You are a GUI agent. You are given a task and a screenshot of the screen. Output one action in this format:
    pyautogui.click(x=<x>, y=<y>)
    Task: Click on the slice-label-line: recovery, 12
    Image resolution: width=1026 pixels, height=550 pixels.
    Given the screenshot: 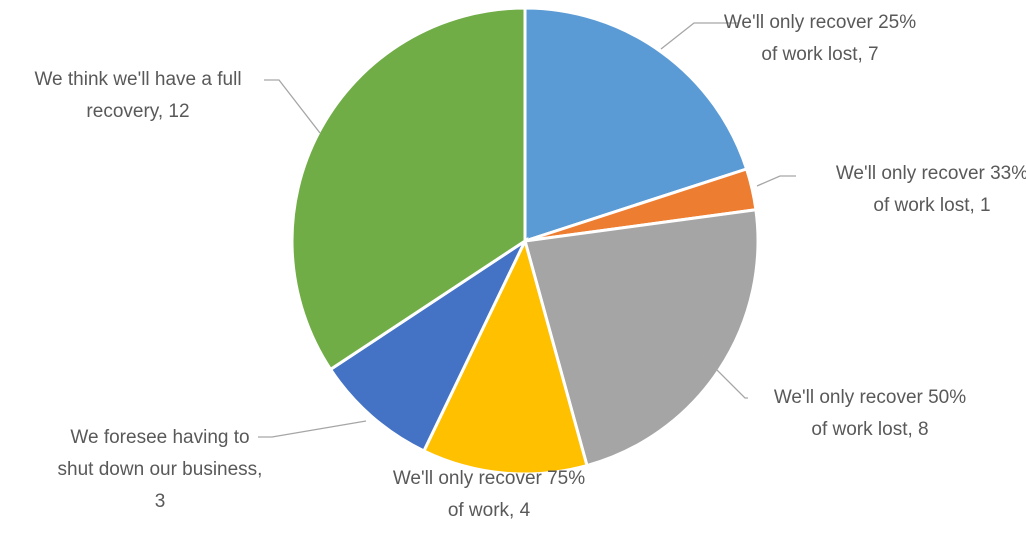 What is the action you would take?
    pyautogui.click(x=137, y=111)
    